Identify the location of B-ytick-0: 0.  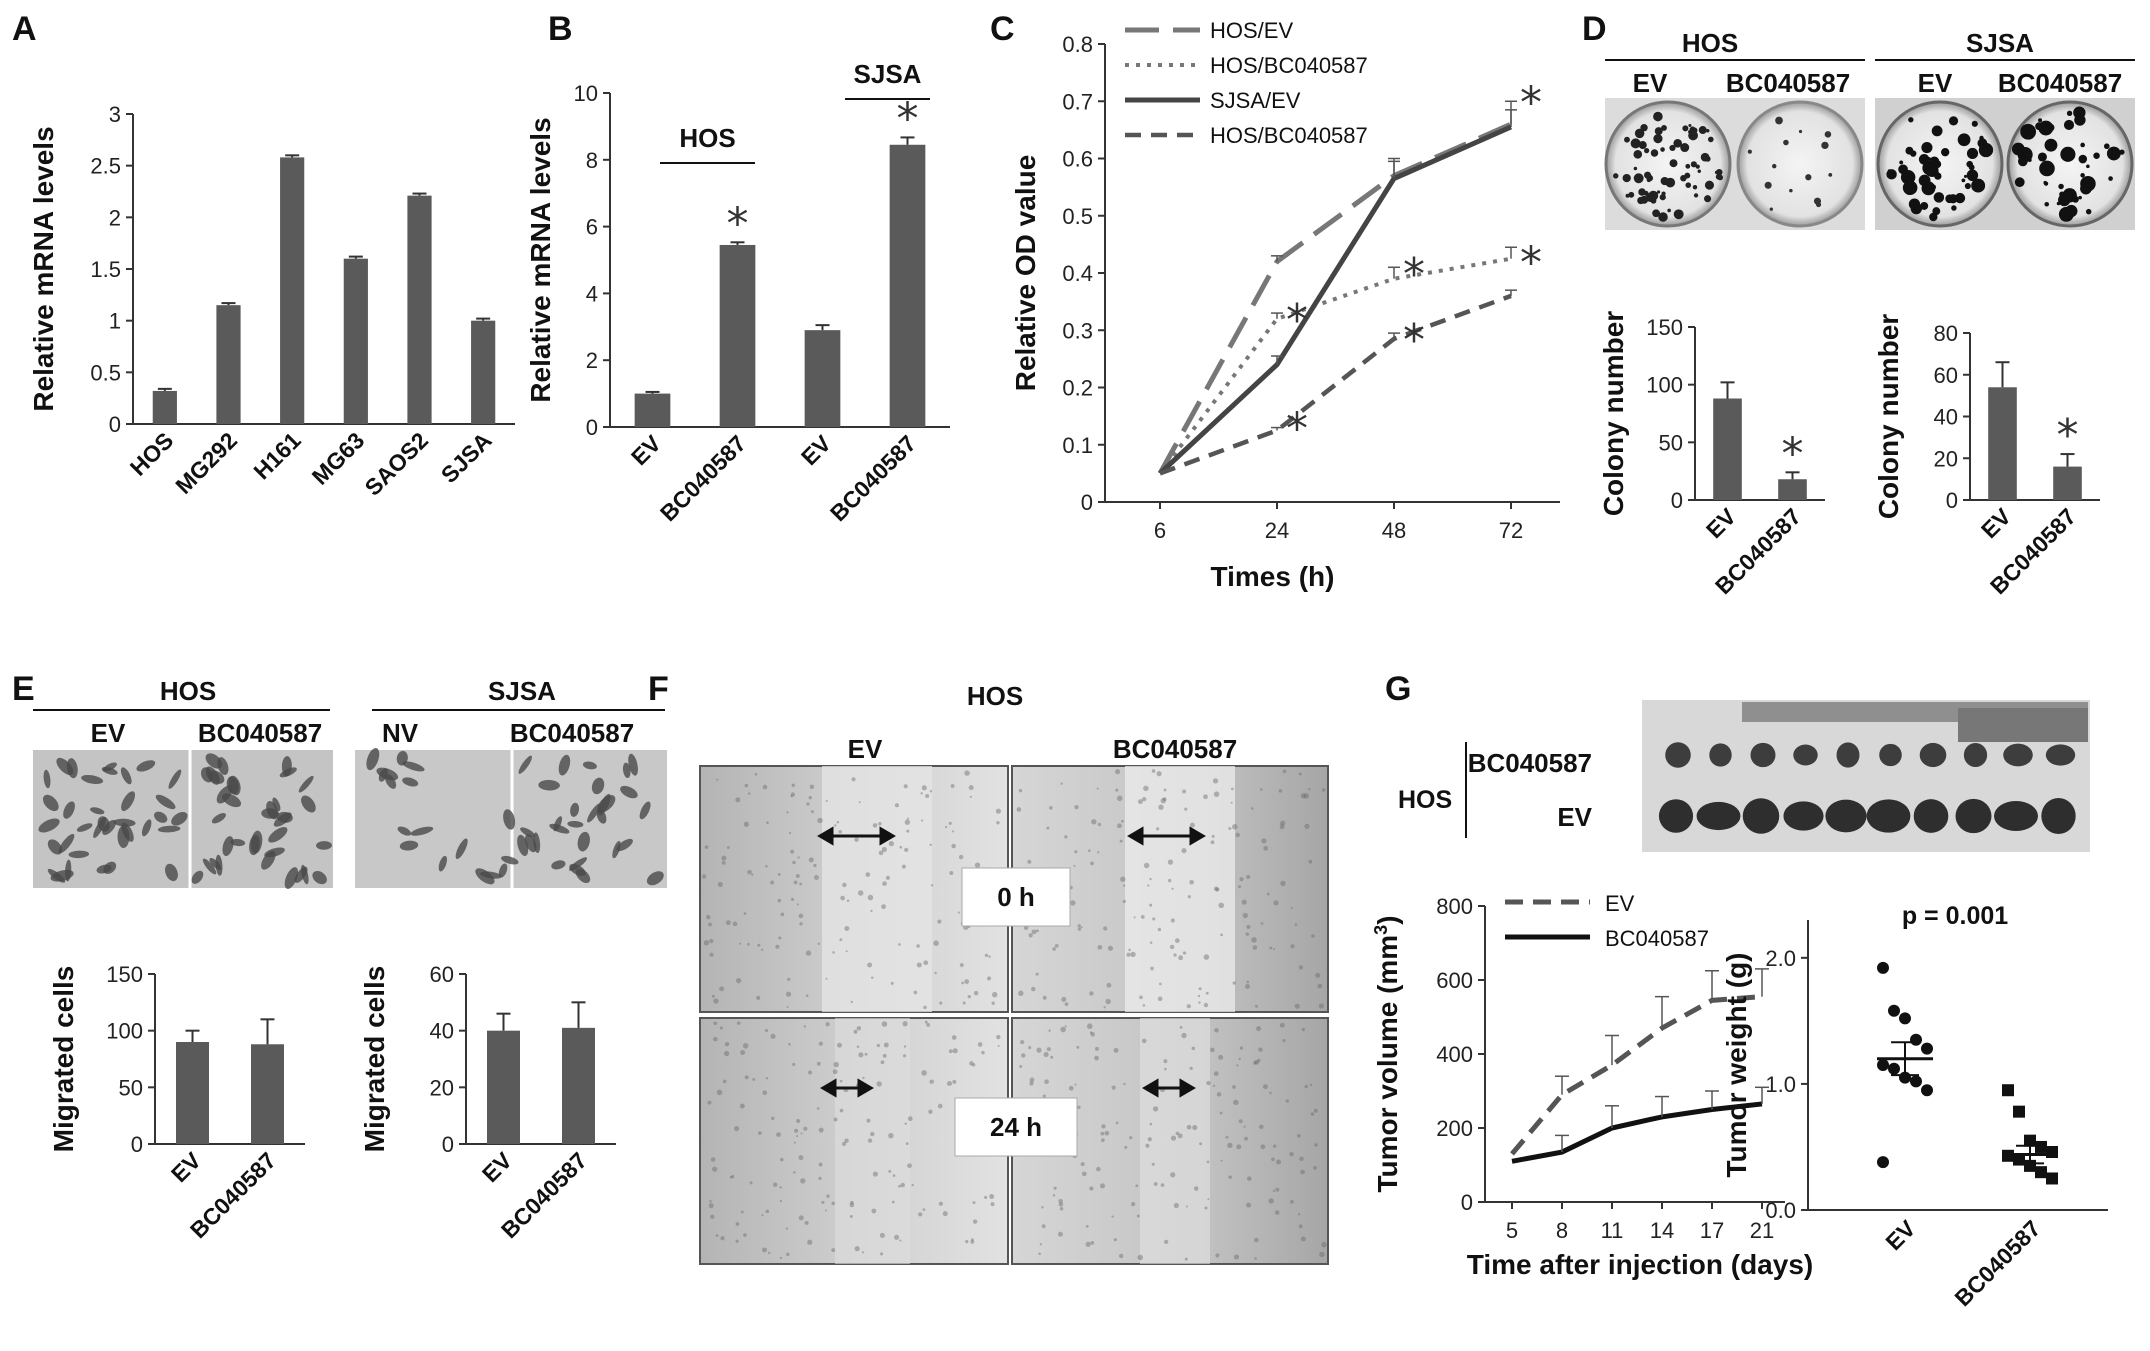
(592, 427).